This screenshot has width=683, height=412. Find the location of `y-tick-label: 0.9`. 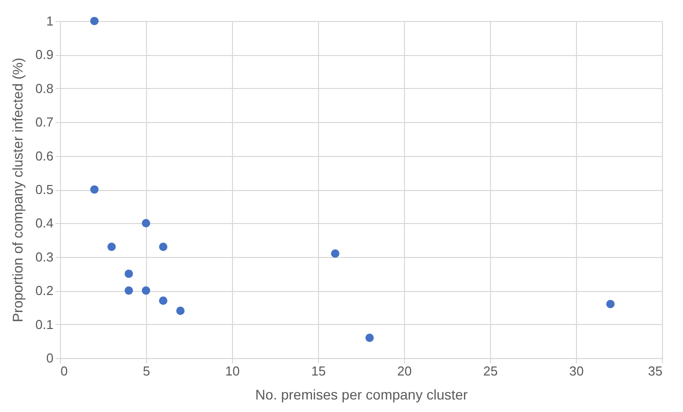

y-tick-label: 0.9 is located at coordinates (44, 54).